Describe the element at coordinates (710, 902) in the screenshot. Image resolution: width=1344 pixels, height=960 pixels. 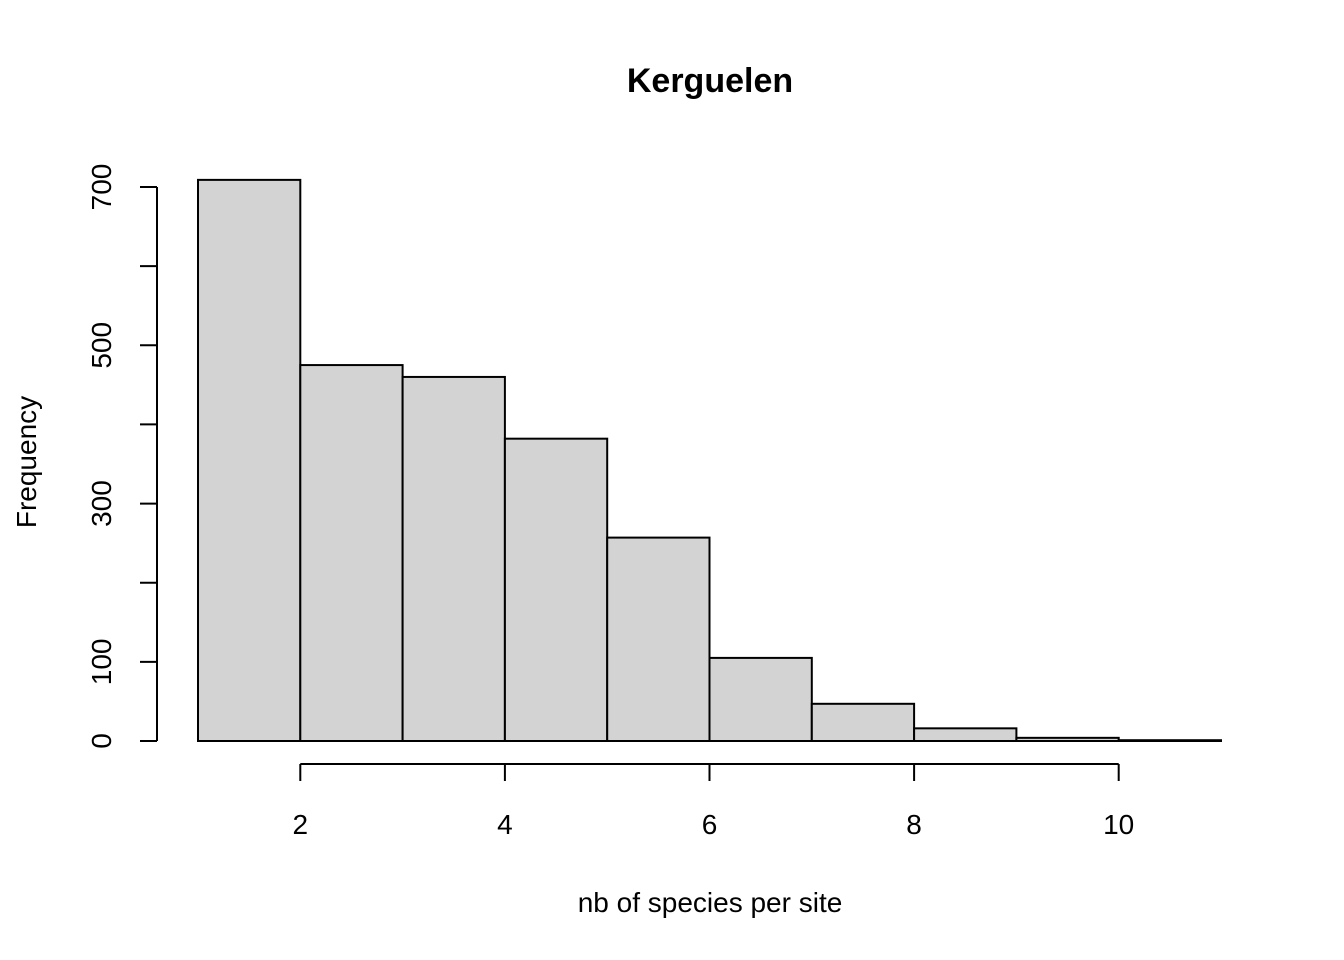
I see `x-axis-label: nb of species per site` at that location.